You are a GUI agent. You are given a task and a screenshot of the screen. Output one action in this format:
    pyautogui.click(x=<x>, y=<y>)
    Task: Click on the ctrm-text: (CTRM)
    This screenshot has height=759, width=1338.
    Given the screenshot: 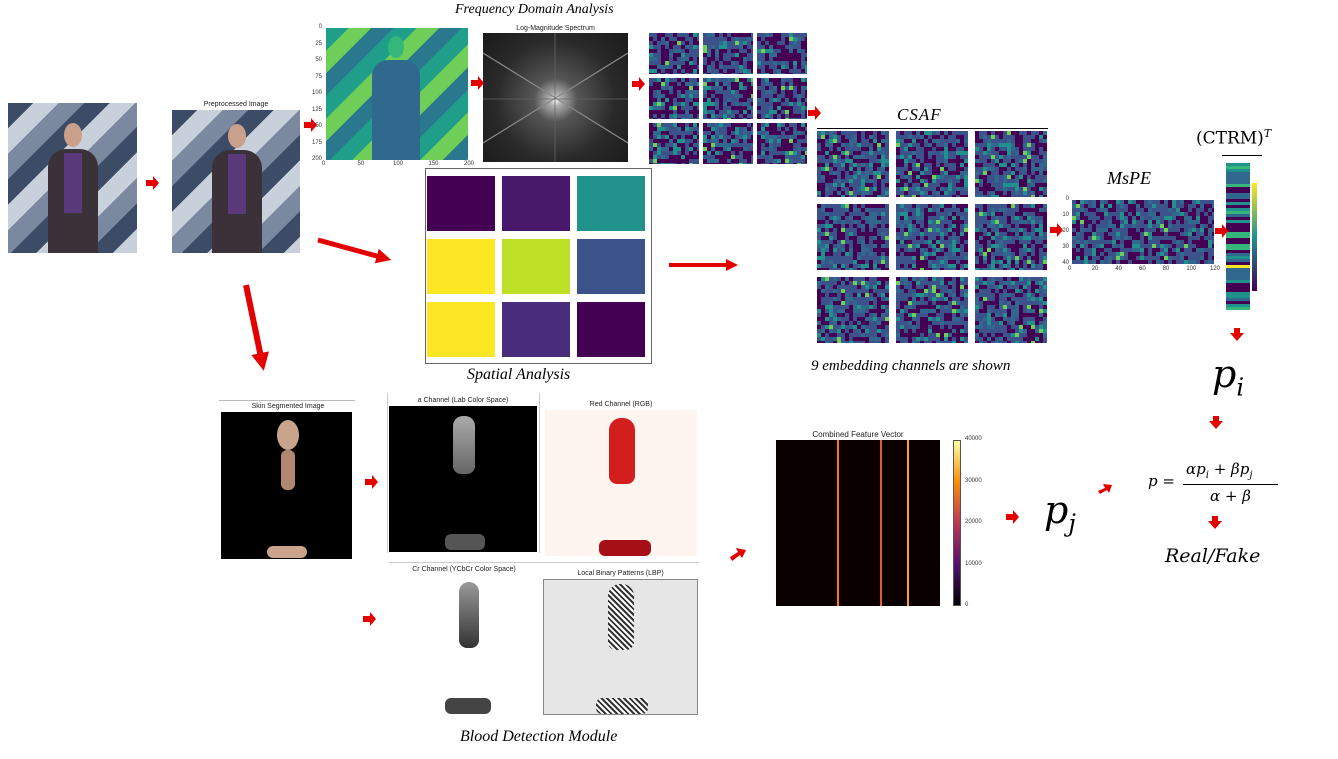 What is the action you would take?
    pyautogui.click(x=1230, y=138)
    